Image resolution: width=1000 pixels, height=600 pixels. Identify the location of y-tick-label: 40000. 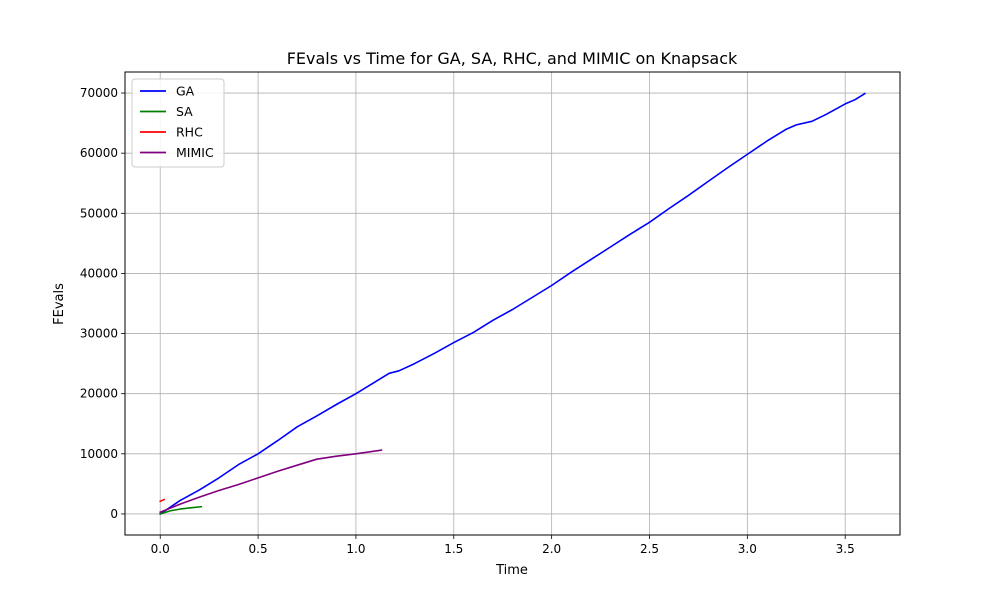
(99, 273).